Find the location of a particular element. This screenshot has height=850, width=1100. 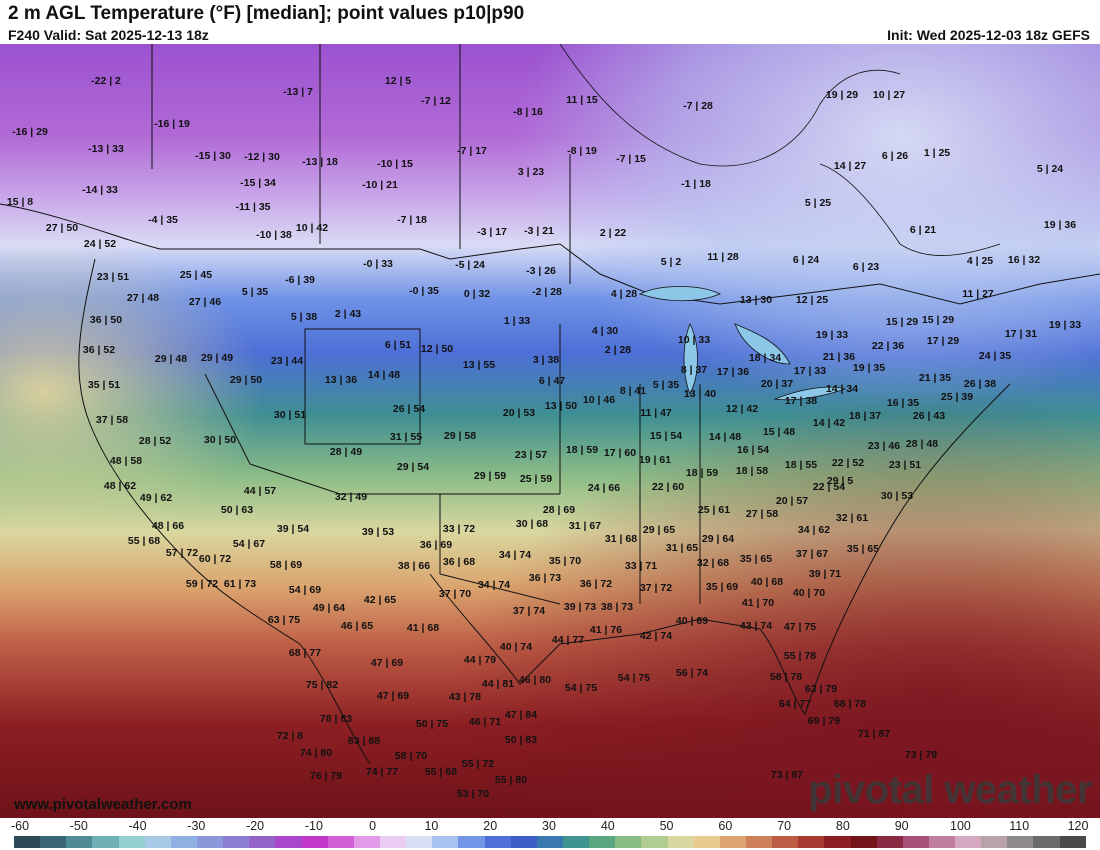

point-value-label: 54 | 69 is located at coordinates (305, 590).